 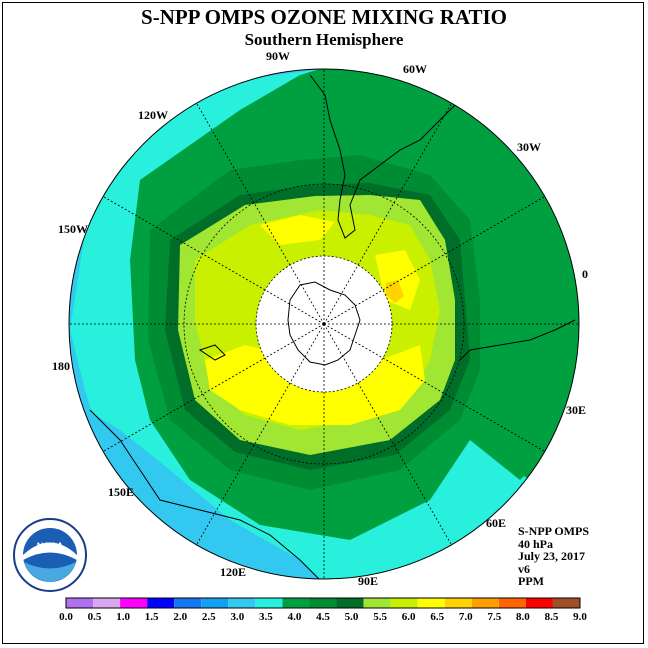 I want to click on colorbar-tick-label: 6.0, so click(x=409, y=617).